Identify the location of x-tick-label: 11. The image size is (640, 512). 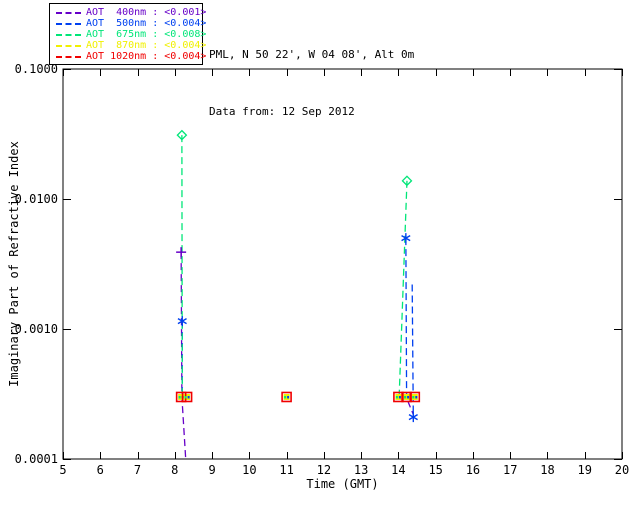
(286, 470).